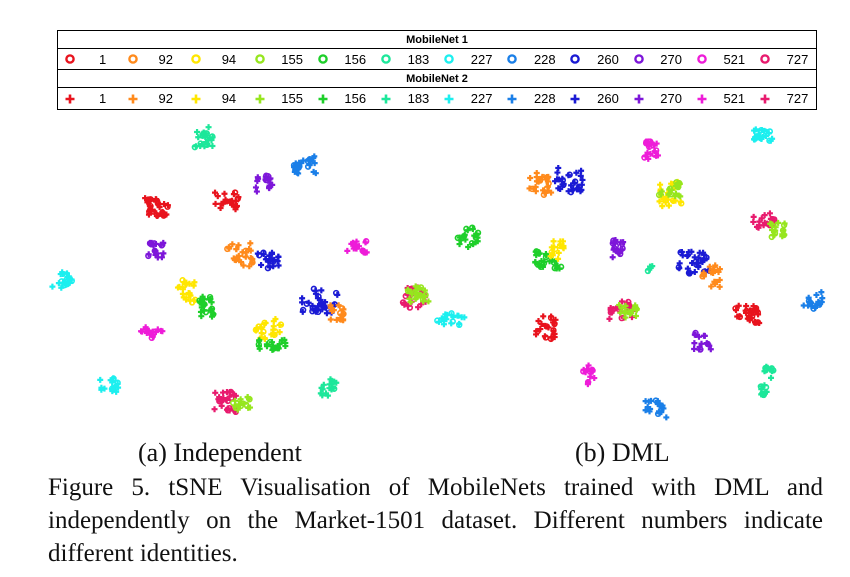 This screenshot has width=850, height=577. I want to click on legend-item: 1, so click(89, 59).